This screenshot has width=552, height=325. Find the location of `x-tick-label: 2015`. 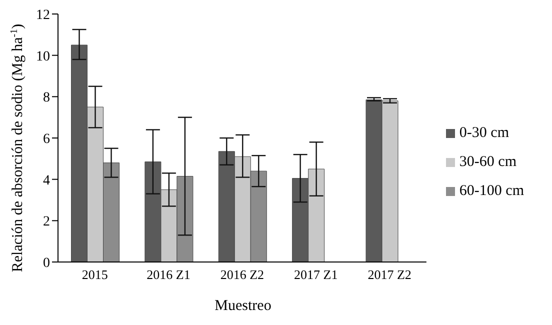

x-tick-label: 2015 is located at coordinates (95, 274).